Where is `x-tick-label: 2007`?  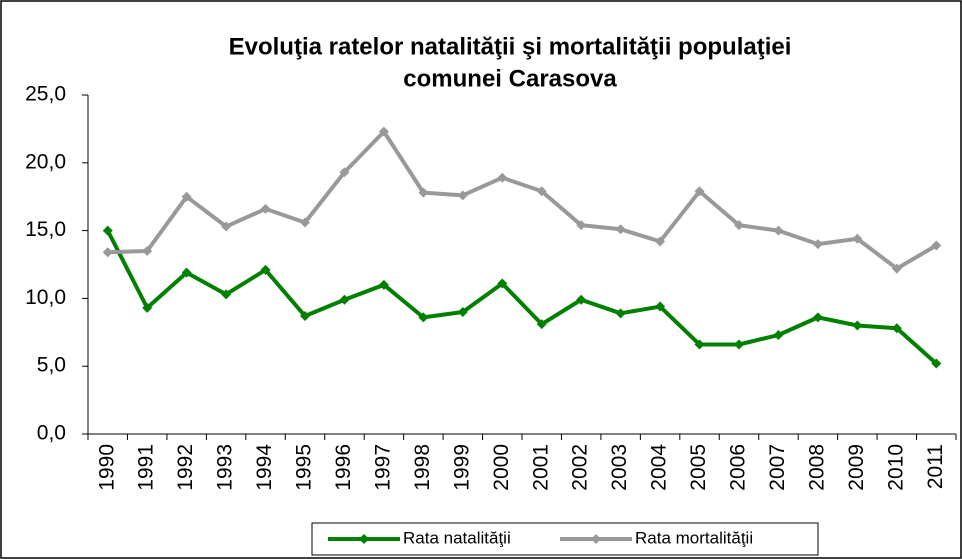 x-tick-label: 2007 is located at coordinates (777, 467).